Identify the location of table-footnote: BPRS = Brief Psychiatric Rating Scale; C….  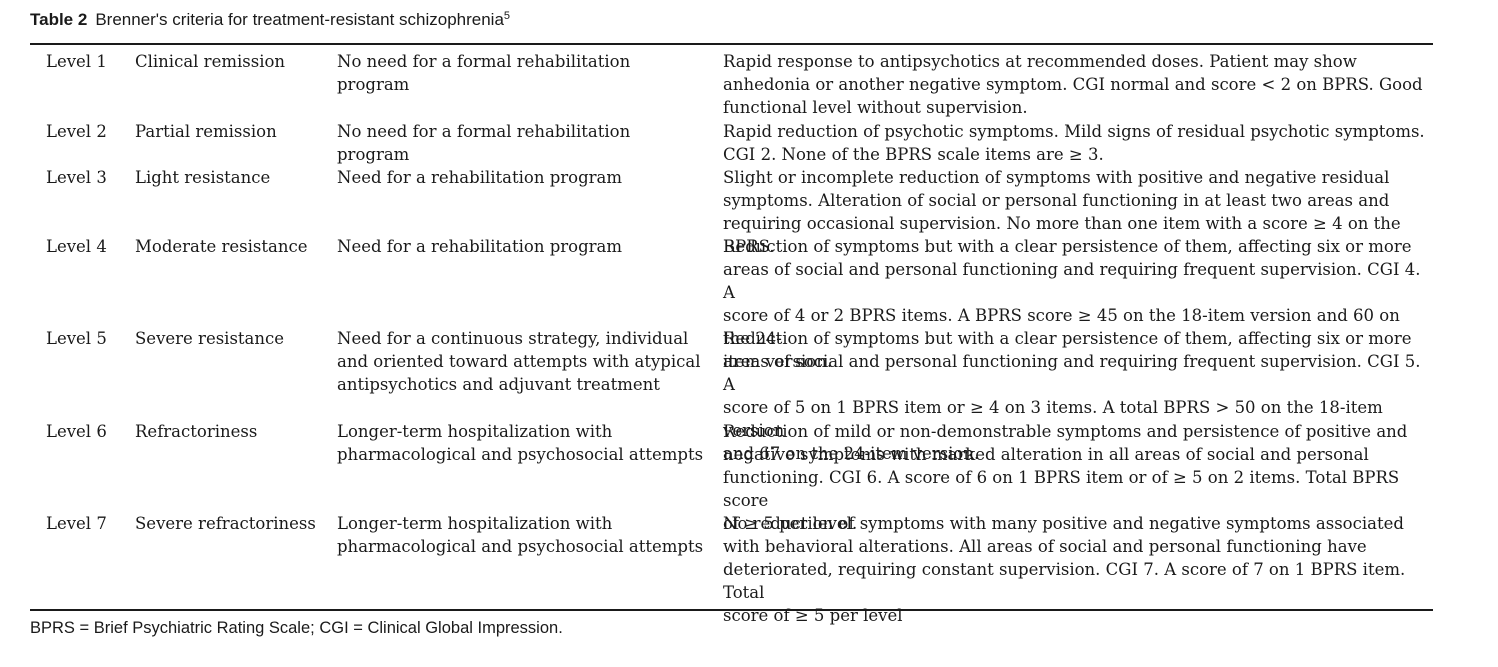
(296, 628).